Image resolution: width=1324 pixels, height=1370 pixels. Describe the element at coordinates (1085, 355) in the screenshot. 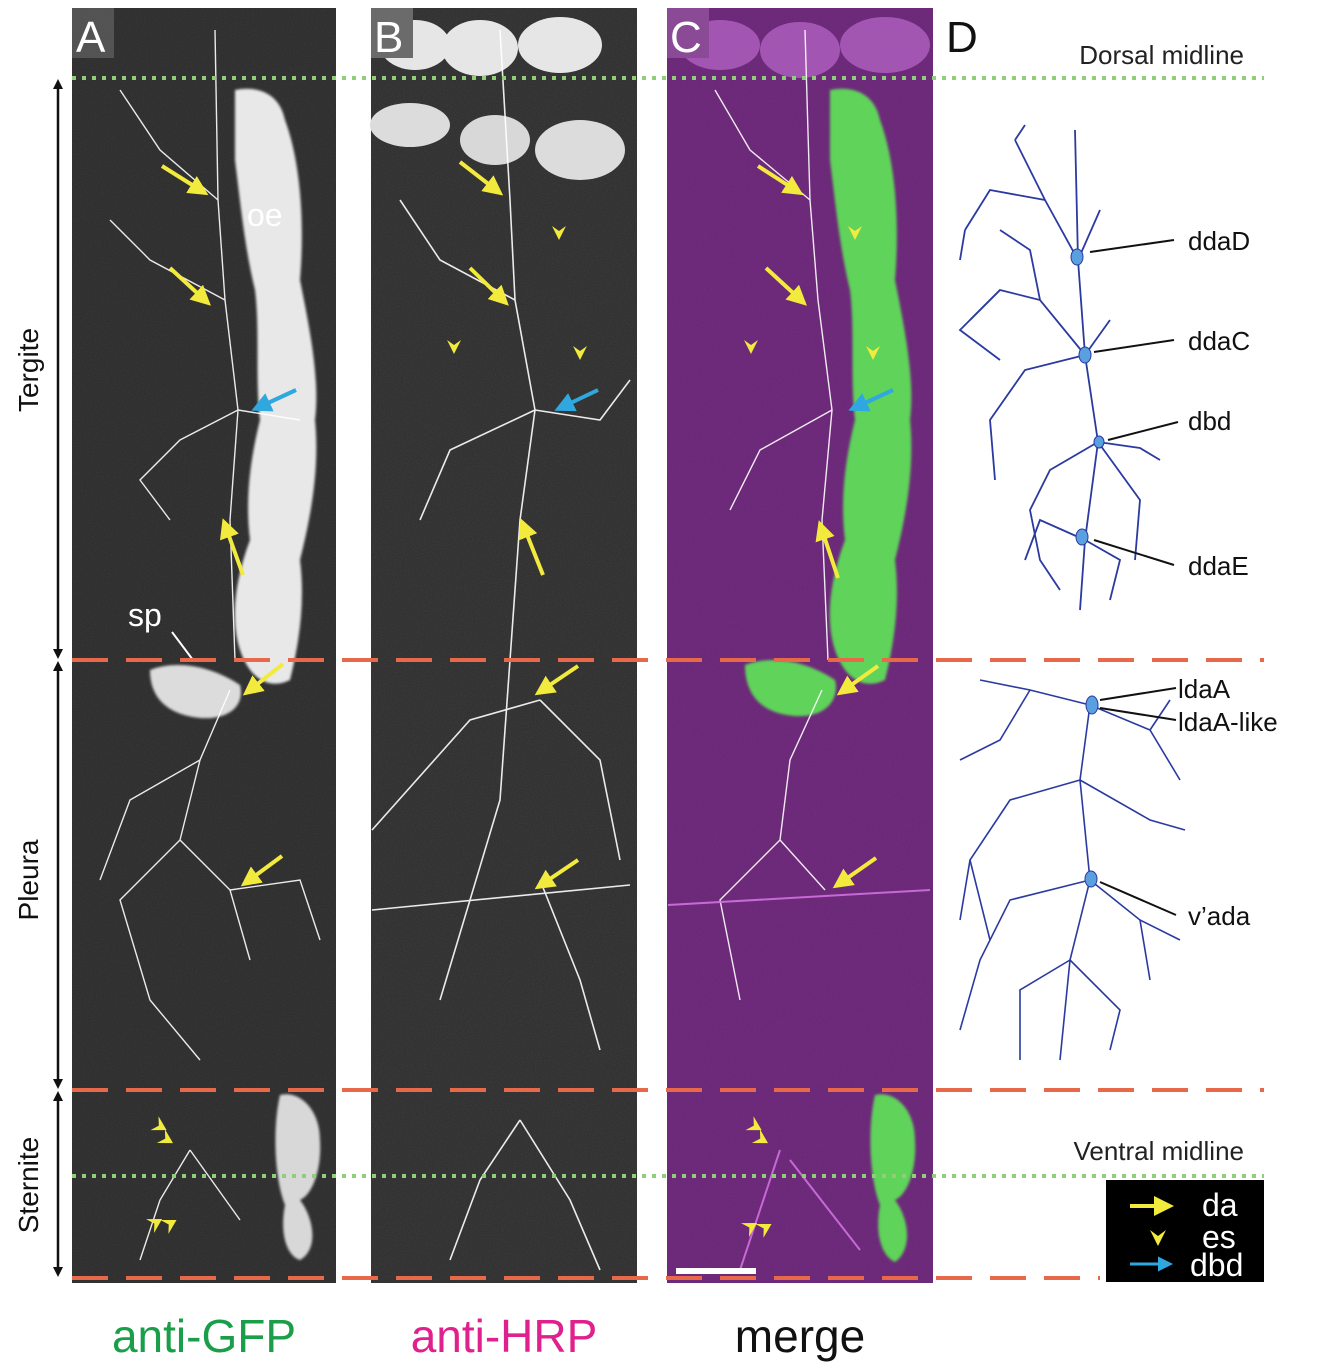

I see `ddaC-soma` at that location.